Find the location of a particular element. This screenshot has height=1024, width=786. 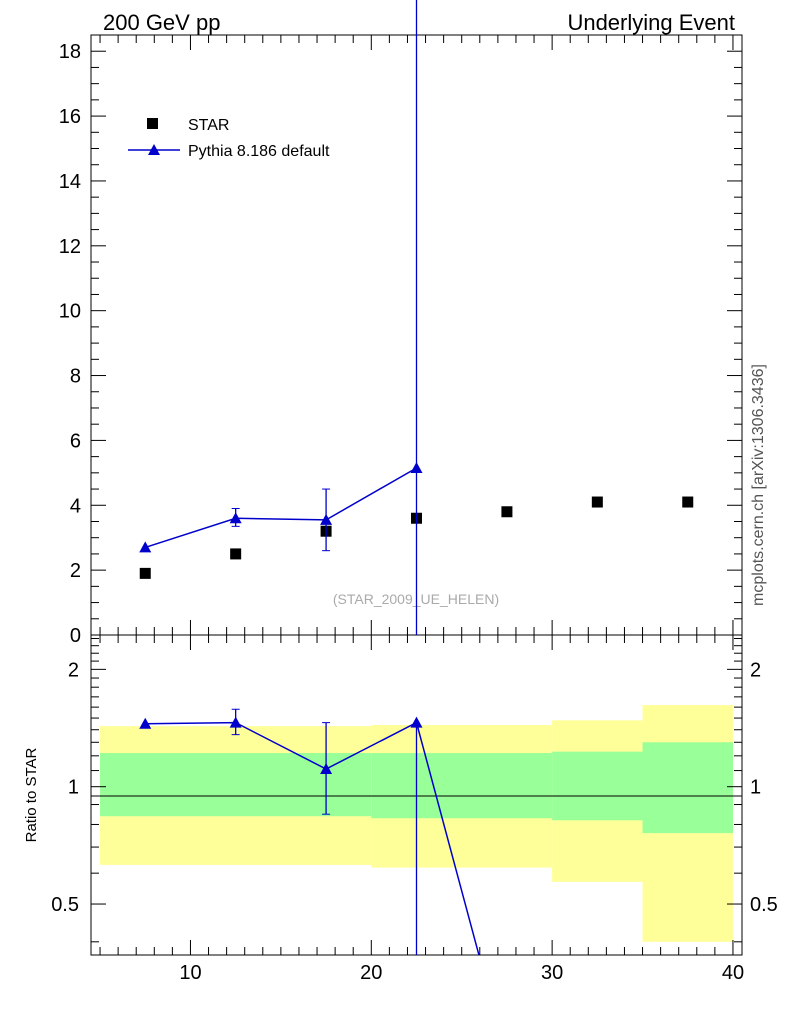

ratio-ytick-label-right: 0.5 is located at coordinates (764, 905).